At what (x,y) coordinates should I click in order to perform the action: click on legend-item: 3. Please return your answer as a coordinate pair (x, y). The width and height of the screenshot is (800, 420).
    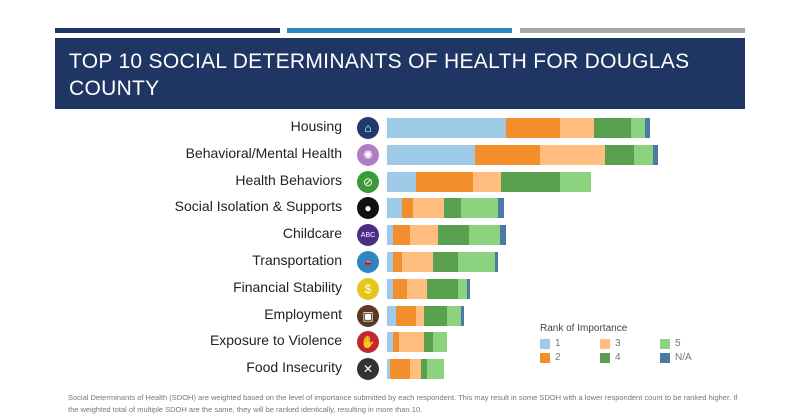
    Looking at the image, I should click on (630, 343).